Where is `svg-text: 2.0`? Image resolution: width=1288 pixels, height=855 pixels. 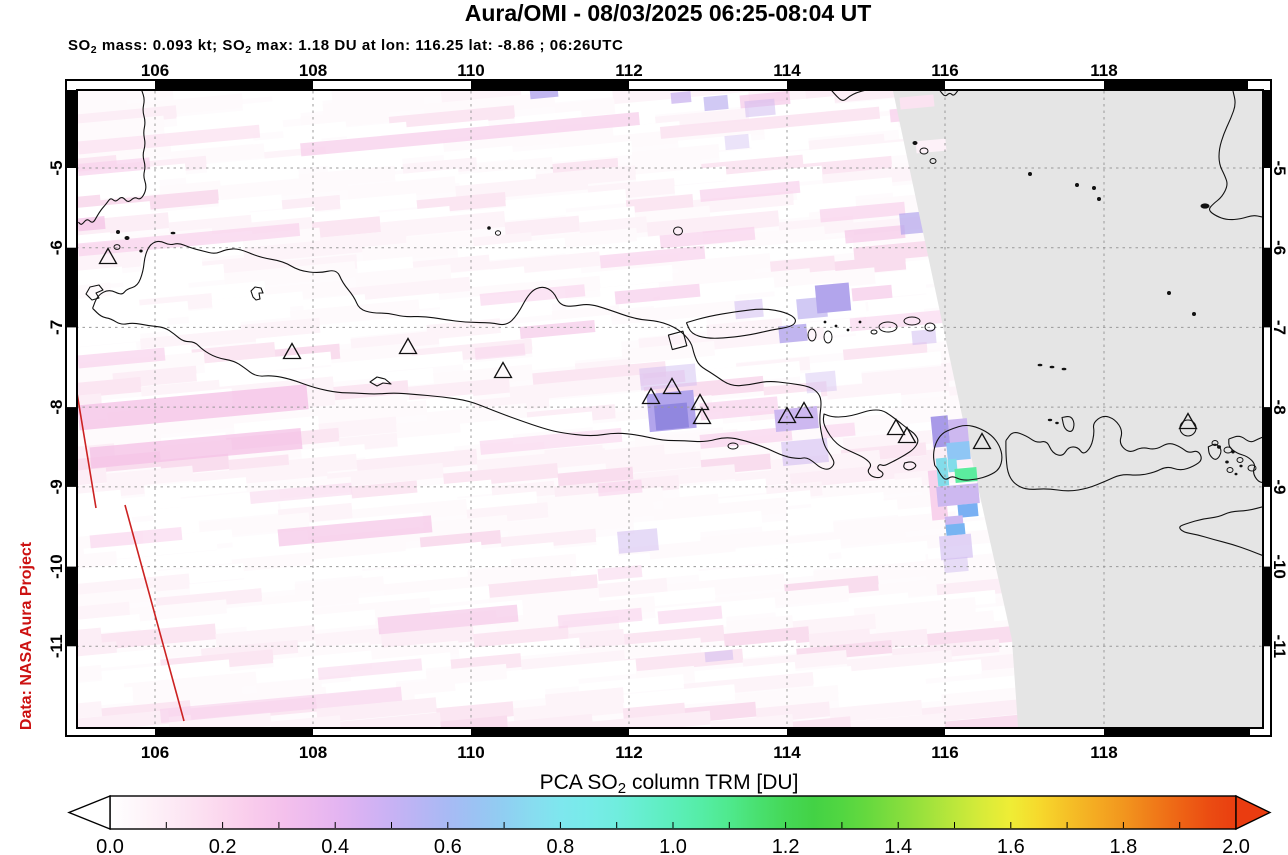 svg-text: 2.0 is located at coordinates (1236, 845).